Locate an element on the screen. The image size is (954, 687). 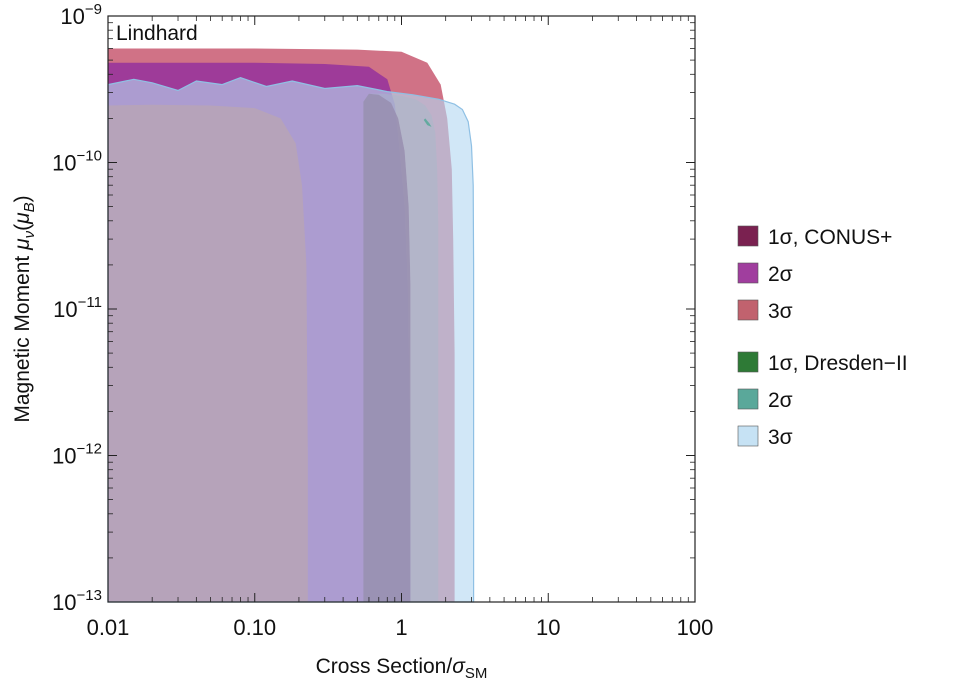
legend: 1σ, CONUS+ 2σ 3σ 1σ, Dresden−II 2σ 3σ is located at coordinates (822, 337).